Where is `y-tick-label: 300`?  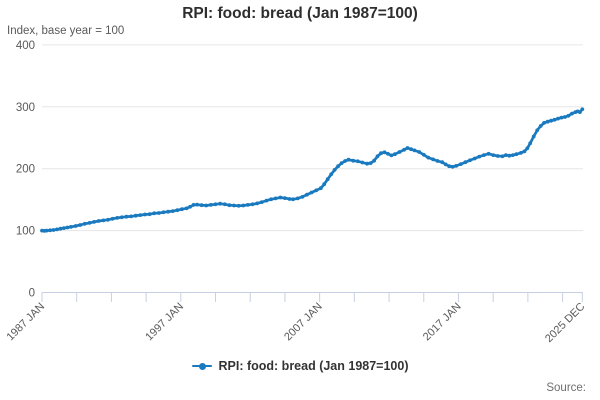 y-tick-label: 300 is located at coordinates (25, 108).